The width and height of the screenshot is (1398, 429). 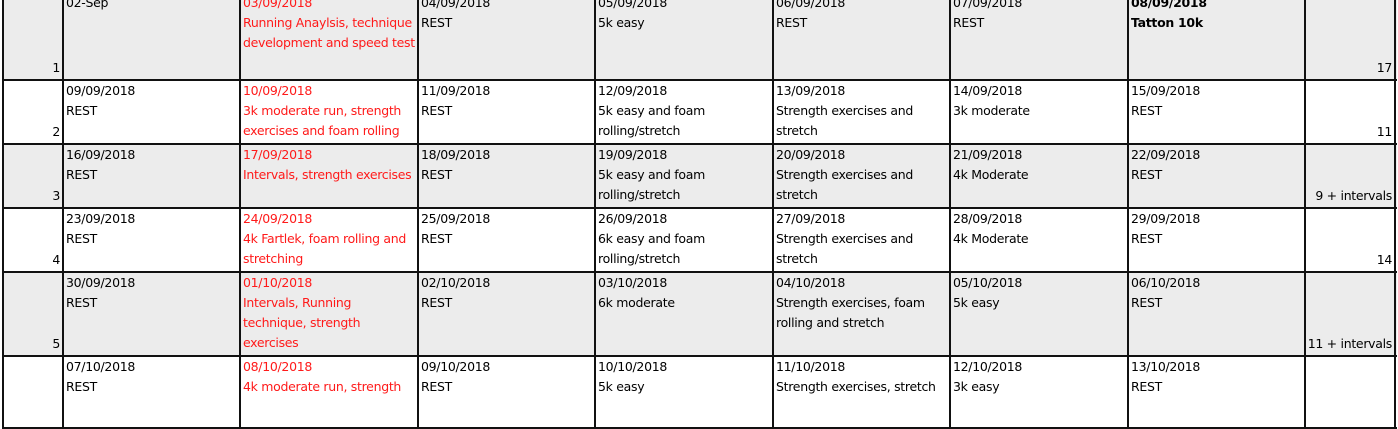 I want to click on week-number-cell: 5, so click(x=32, y=314).